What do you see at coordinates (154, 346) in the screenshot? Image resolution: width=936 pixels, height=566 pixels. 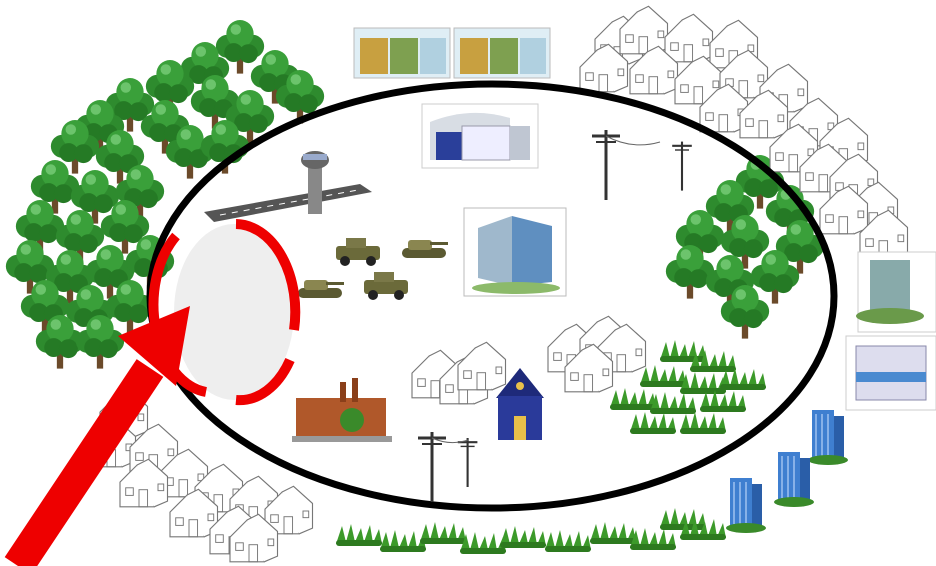 I see `pointer-arrowhead` at bounding box center [154, 346].